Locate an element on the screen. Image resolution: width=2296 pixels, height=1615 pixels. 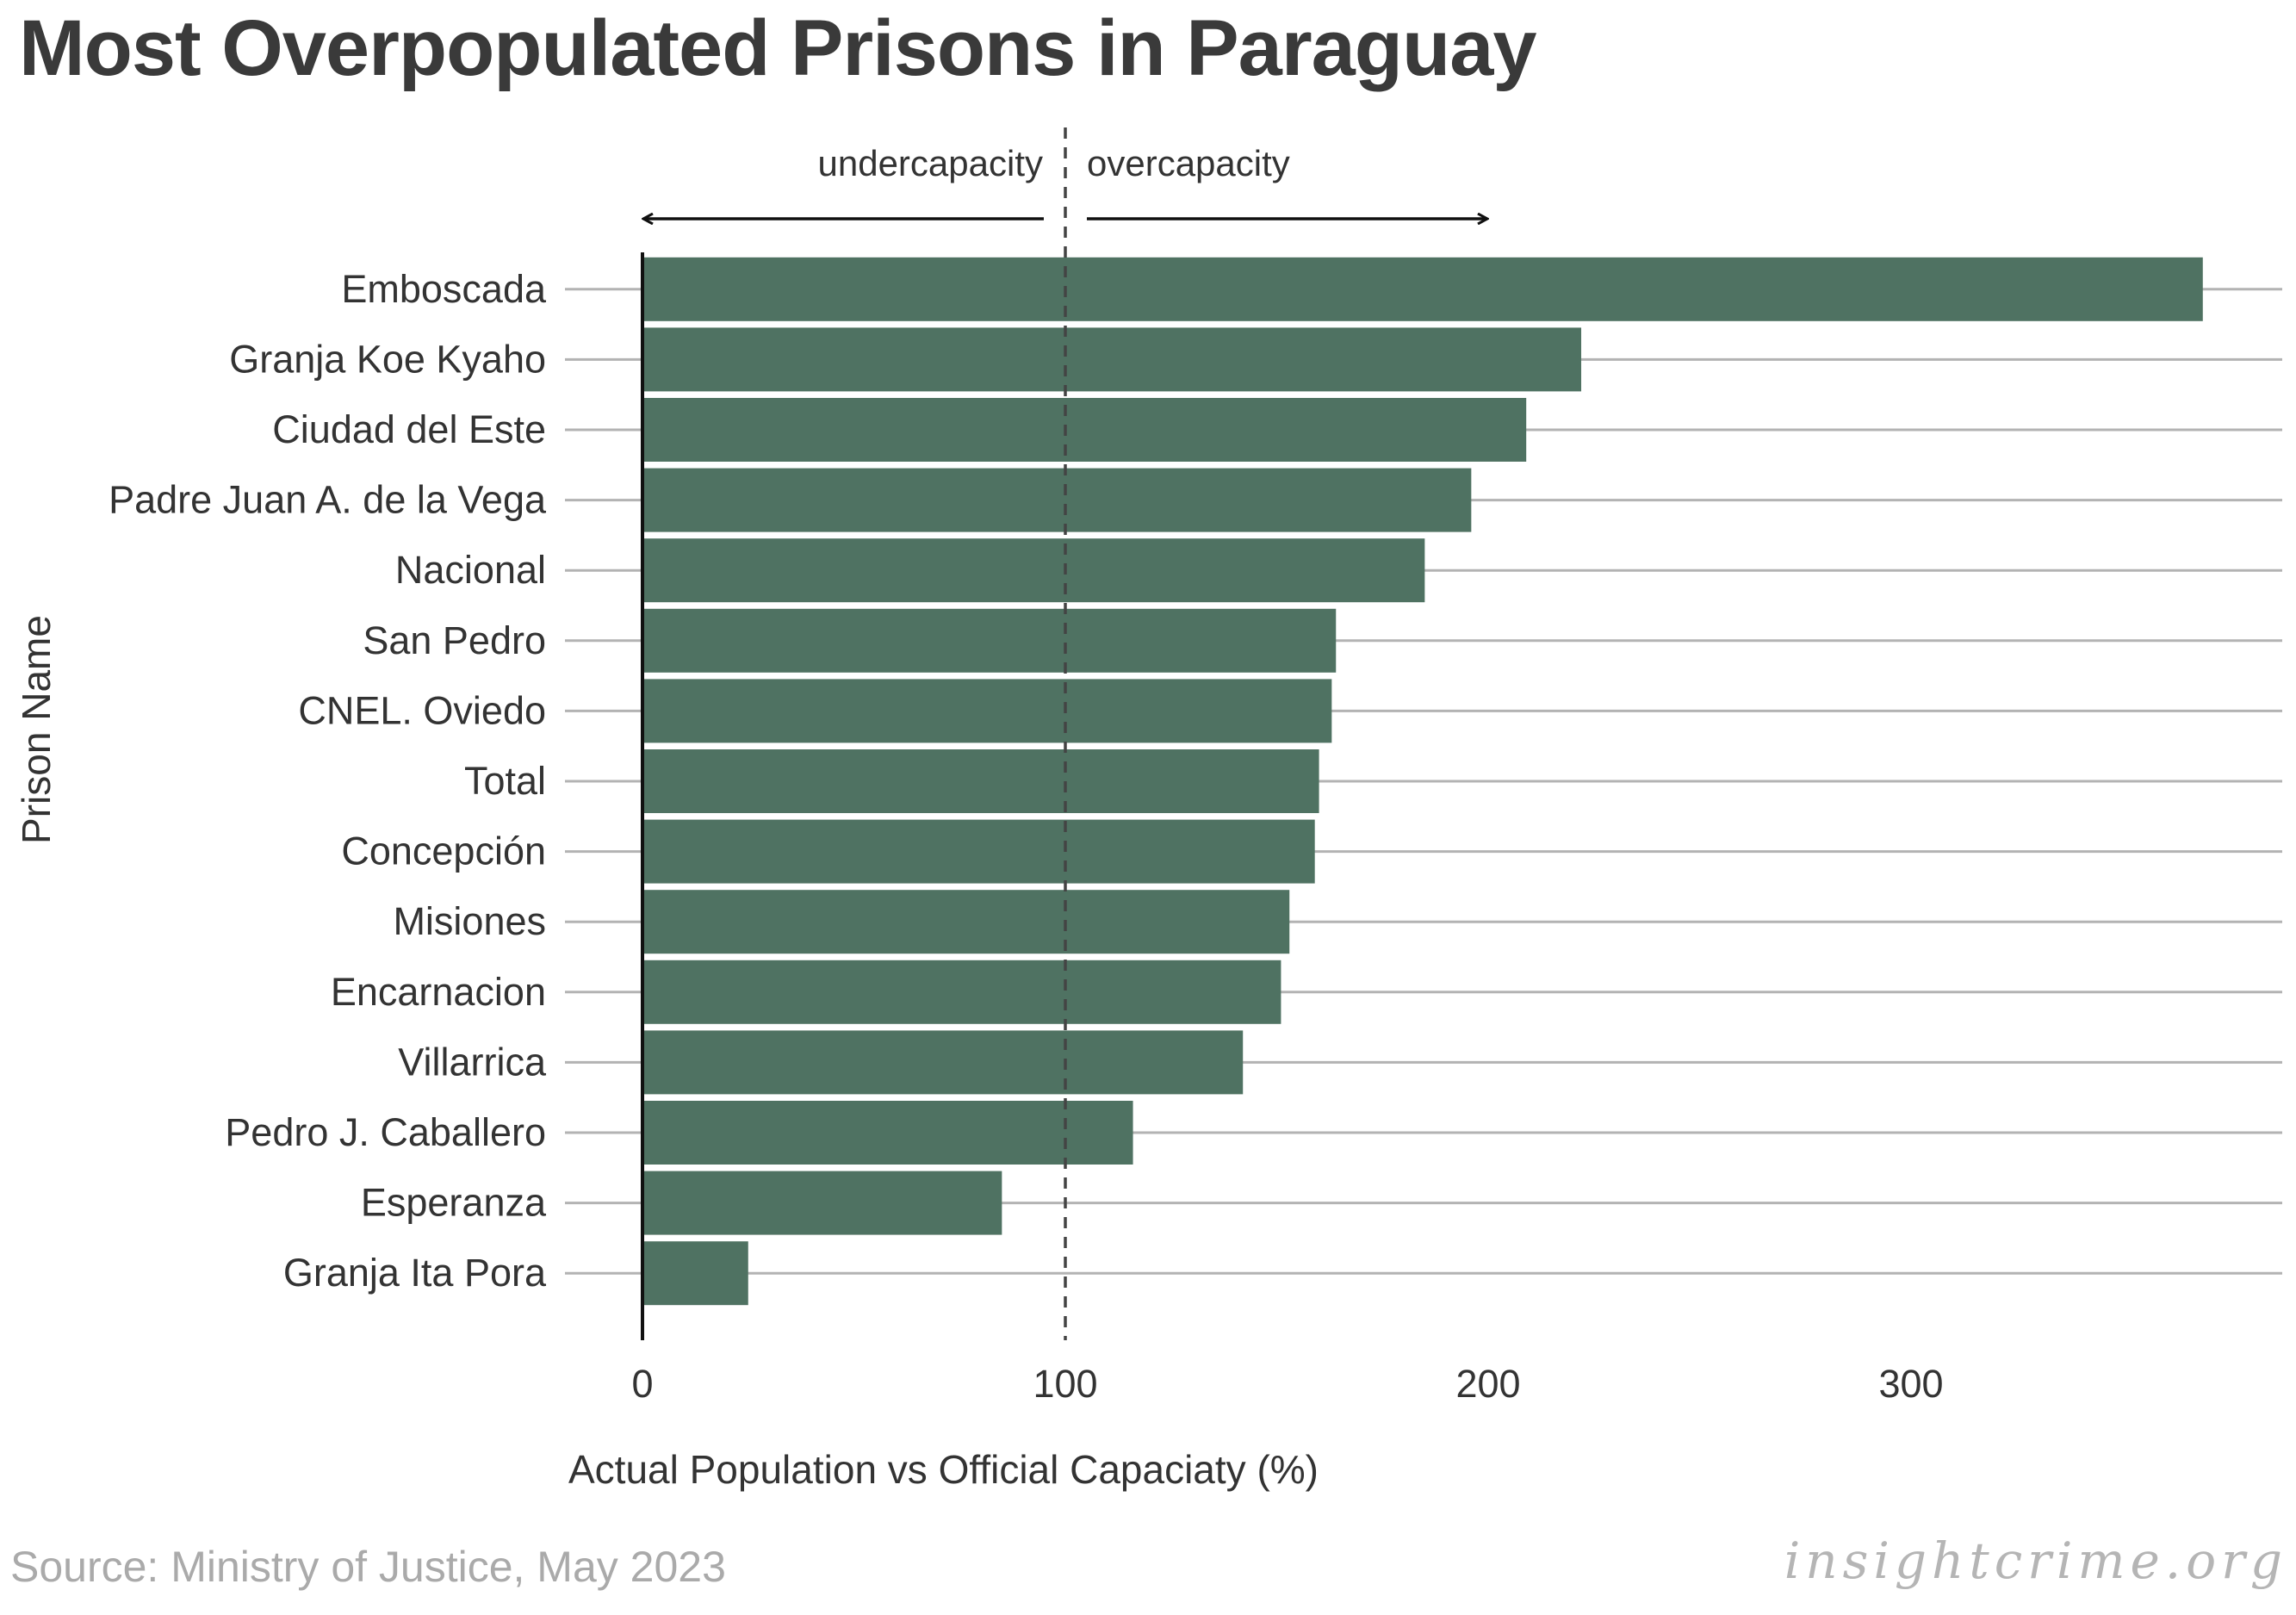
source-note: Source: Ministry of Justice, May 2023 is located at coordinates (368, 1567).